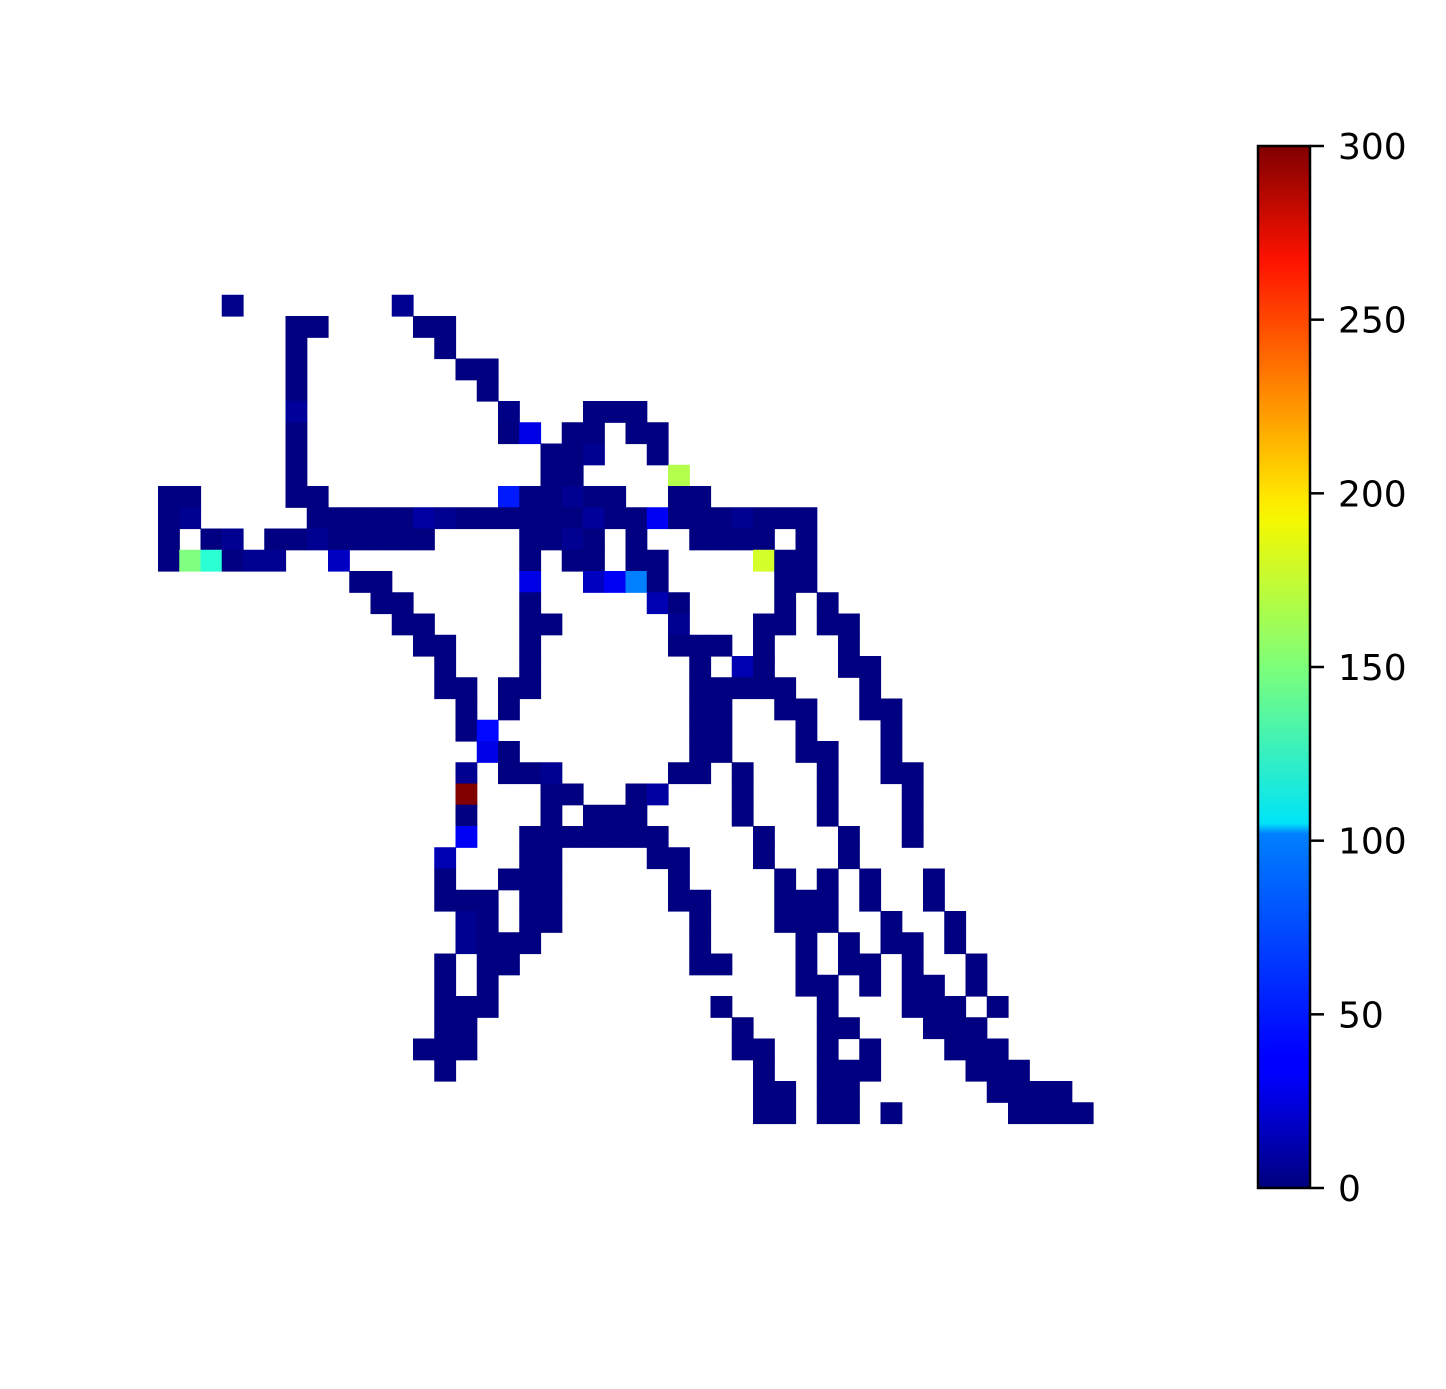 This screenshot has height=1389, width=1446. What do you see at coordinates (1372, 147) in the screenshot?
I see `colorbar-tick-label: 300` at bounding box center [1372, 147].